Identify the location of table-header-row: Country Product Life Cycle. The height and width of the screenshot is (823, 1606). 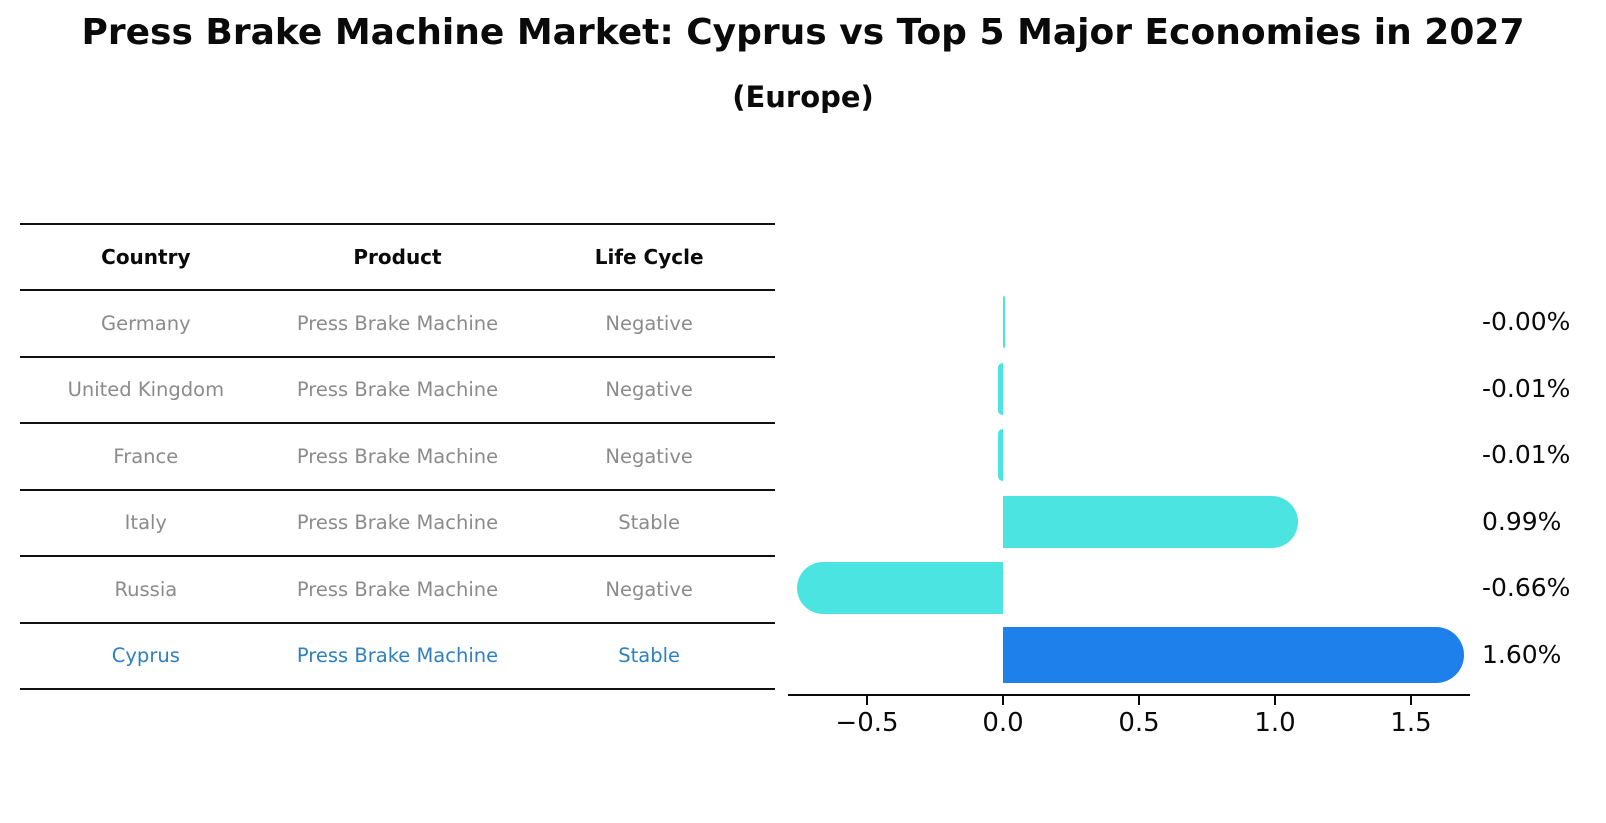
(397, 258).